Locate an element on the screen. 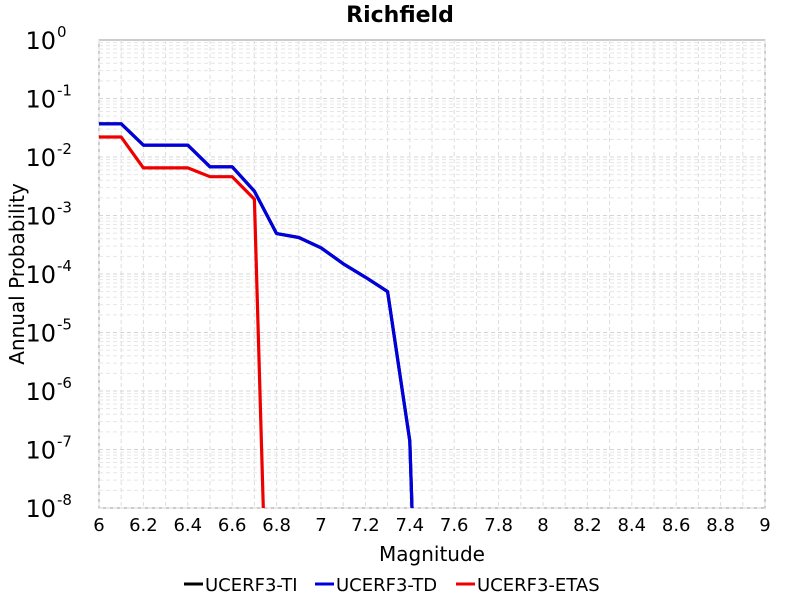 The image size is (800, 600). y-tick-exponent: -3 is located at coordinates (64, 208).